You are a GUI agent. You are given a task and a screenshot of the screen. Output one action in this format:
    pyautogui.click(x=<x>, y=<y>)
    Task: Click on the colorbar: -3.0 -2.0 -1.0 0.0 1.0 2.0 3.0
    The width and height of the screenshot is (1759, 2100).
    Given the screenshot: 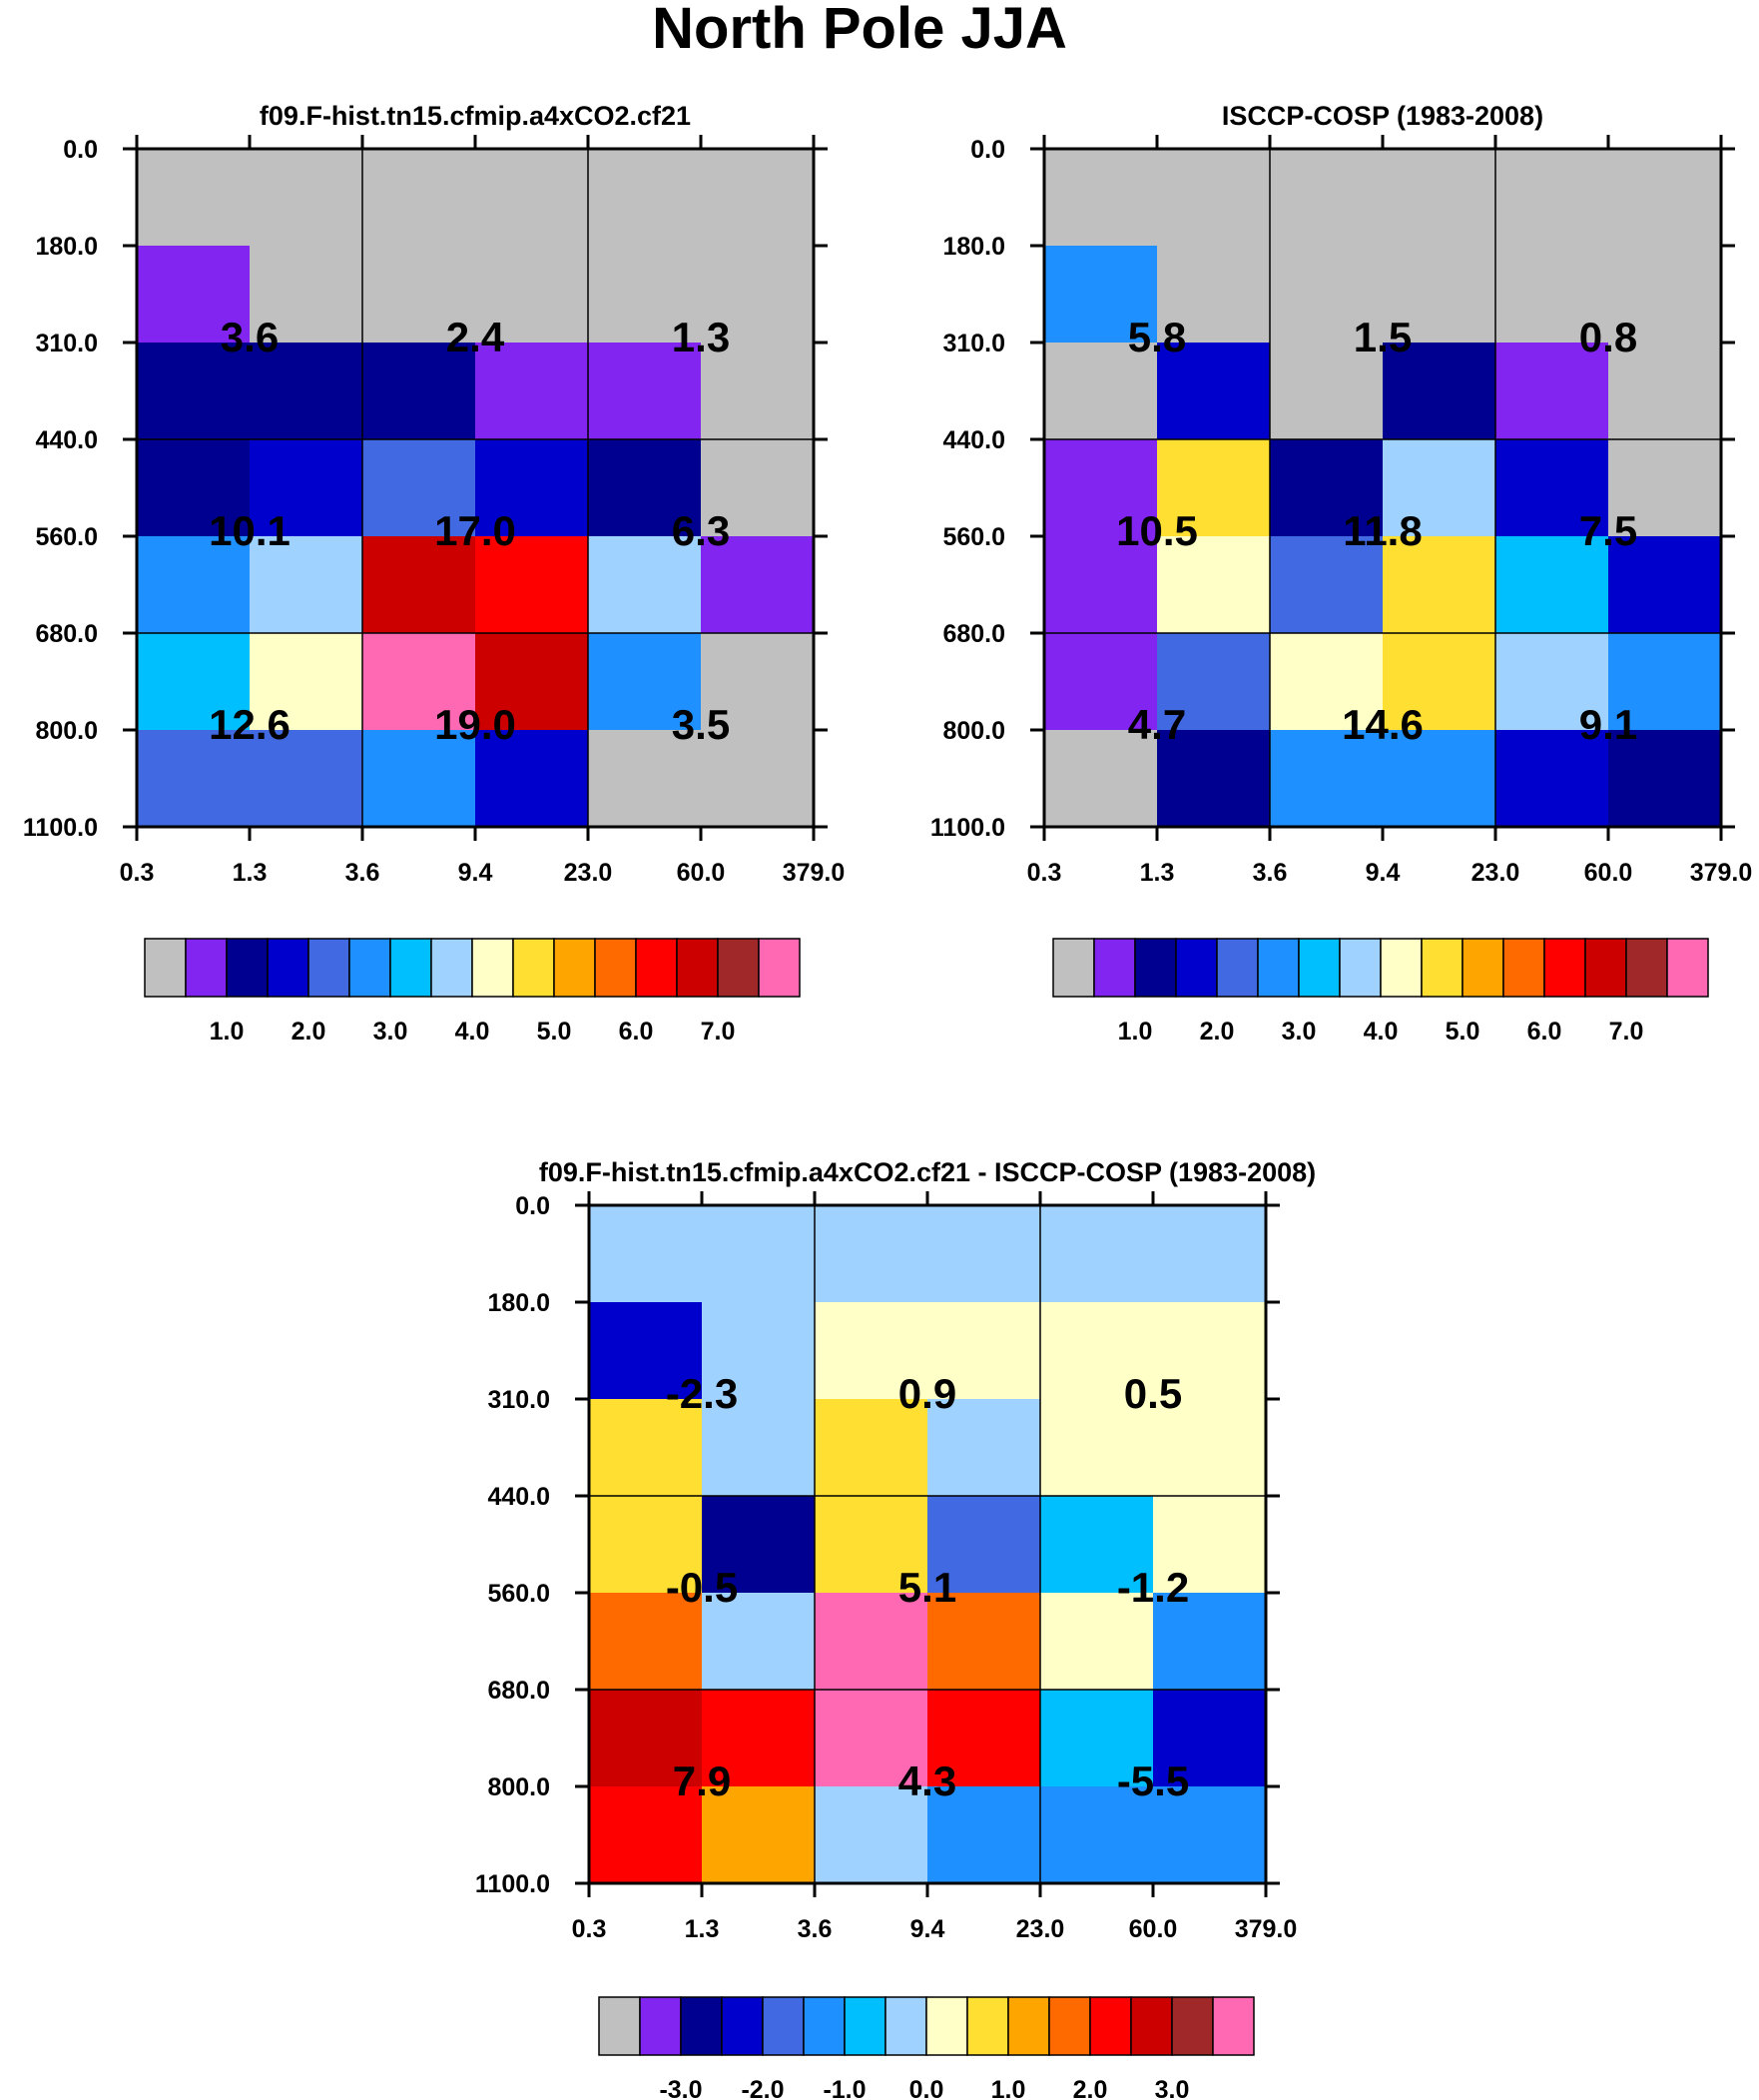 What is the action you would take?
    pyautogui.click(x=926, y=2048)
    